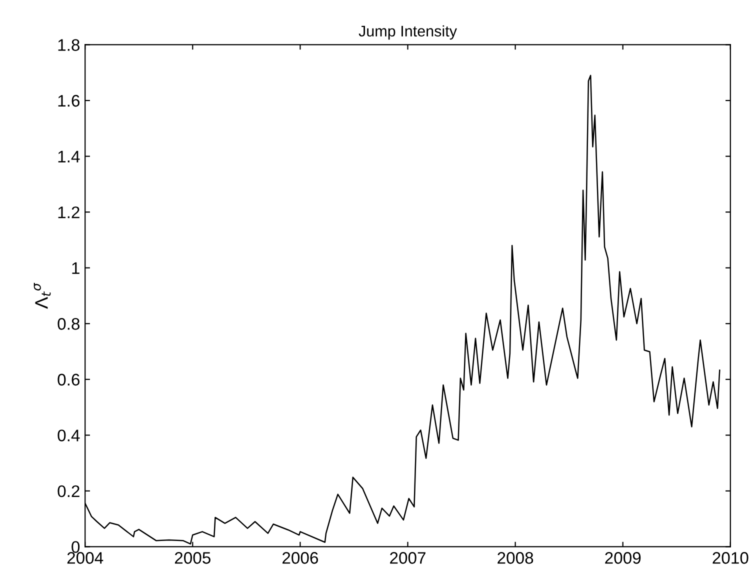 This screenshot has height=581, width=753. I want to click on y-tick-label: 1.2, so click(69, 212).